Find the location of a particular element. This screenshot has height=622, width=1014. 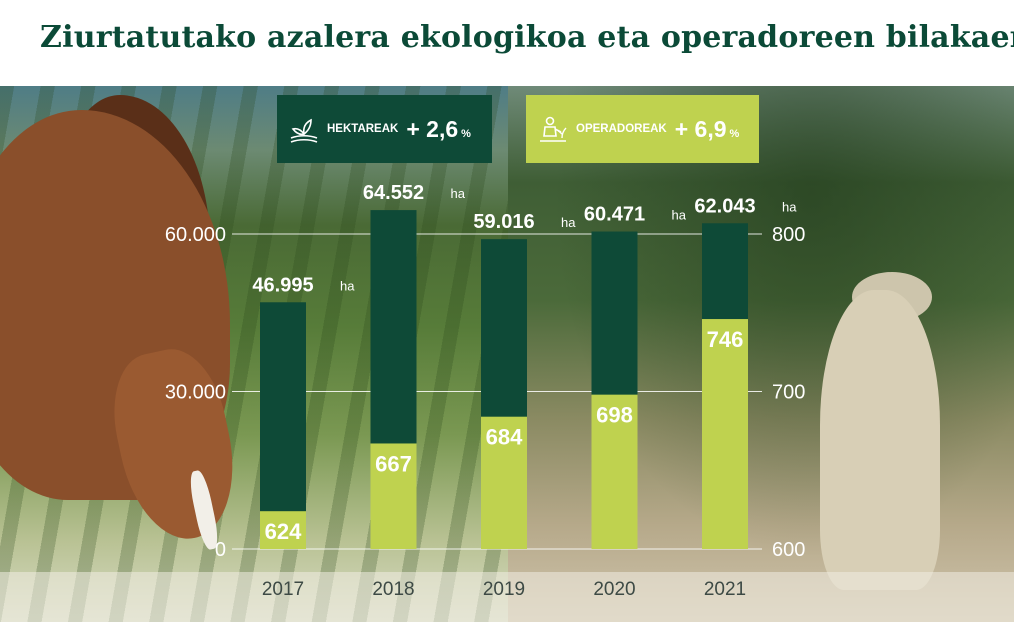

x-axis-year-label: 2020 is located at coordinates (614, 589).